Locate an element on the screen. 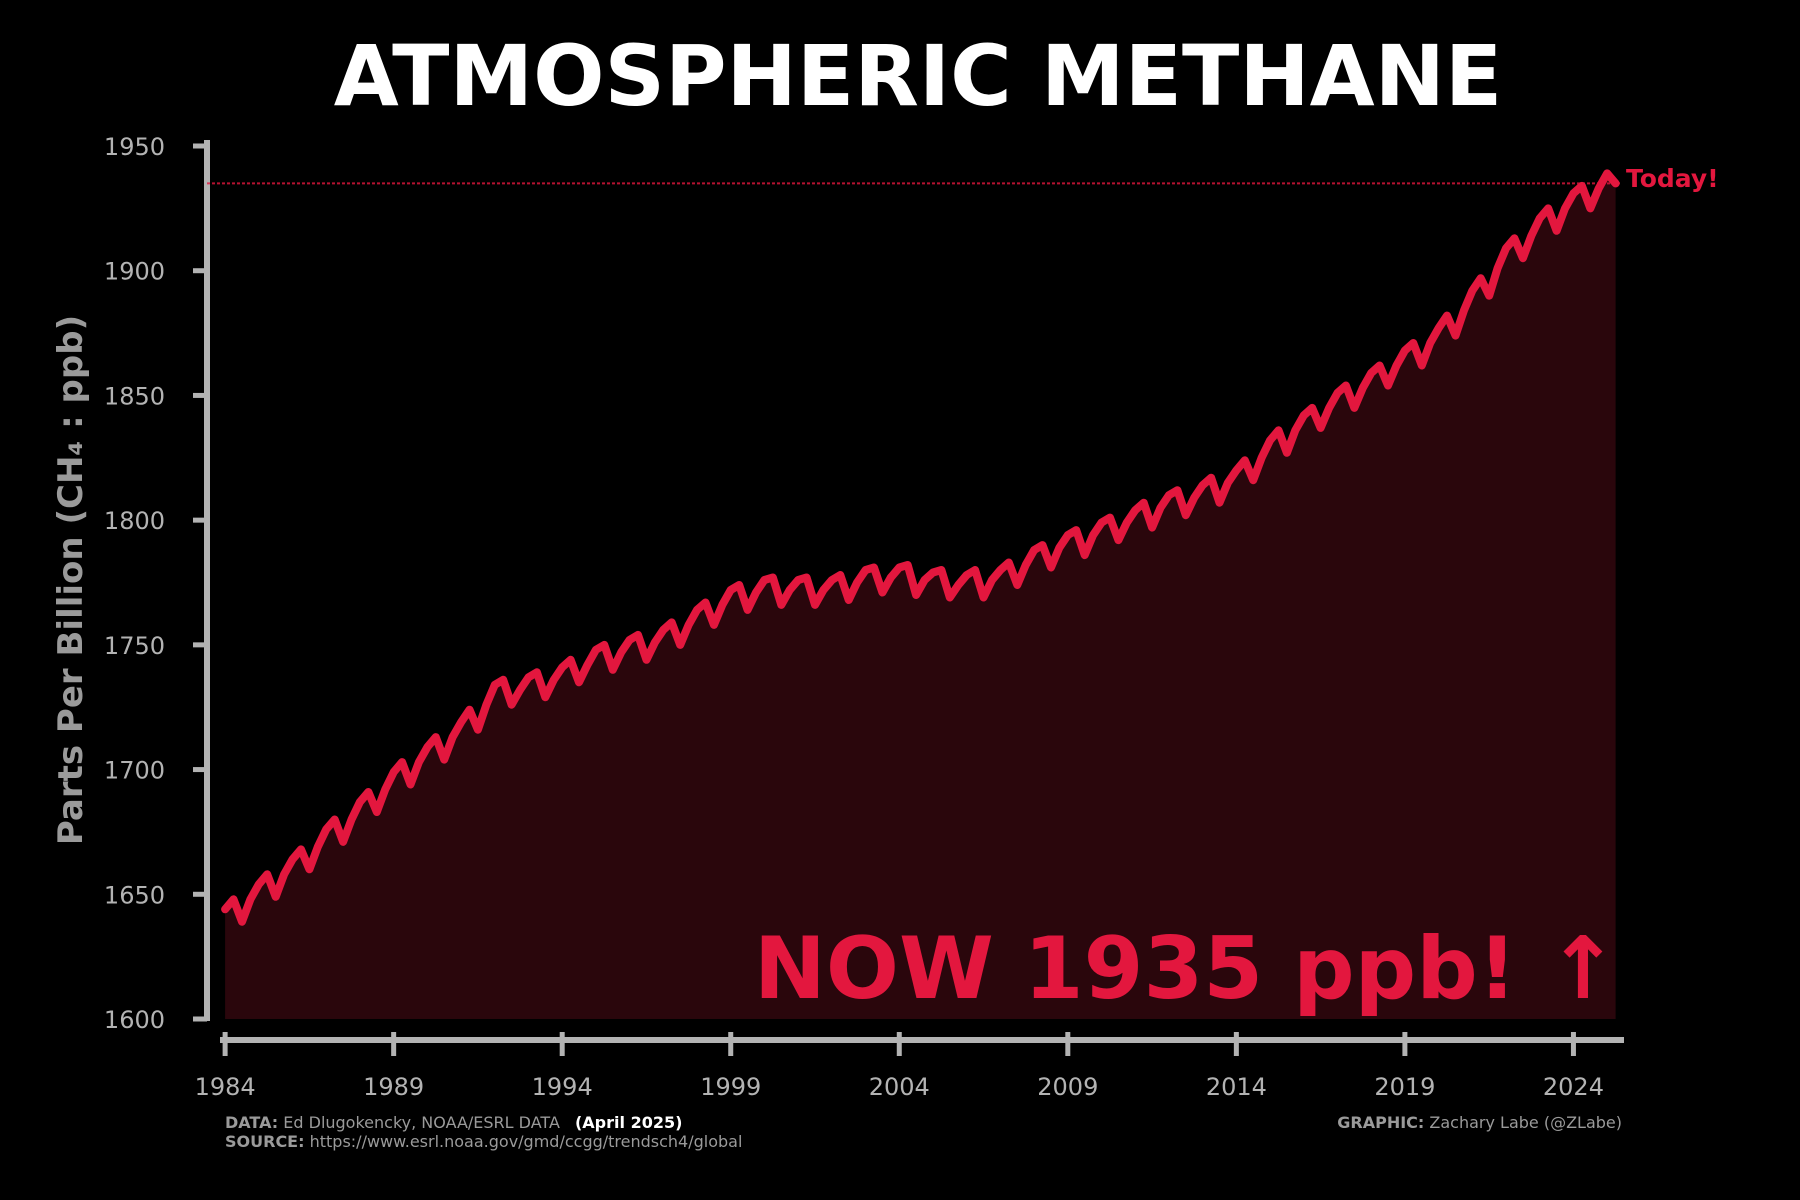  y-tick-label: 1950 is located at coordinates (134, 147).